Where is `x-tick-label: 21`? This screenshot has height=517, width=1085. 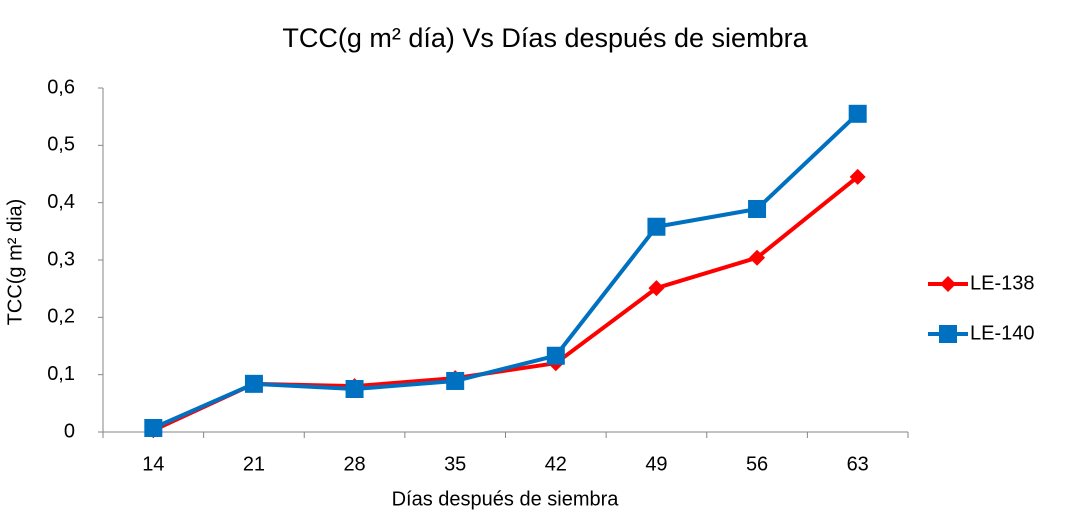 x-tick-label: 21 is located at coordinates (254, 464).